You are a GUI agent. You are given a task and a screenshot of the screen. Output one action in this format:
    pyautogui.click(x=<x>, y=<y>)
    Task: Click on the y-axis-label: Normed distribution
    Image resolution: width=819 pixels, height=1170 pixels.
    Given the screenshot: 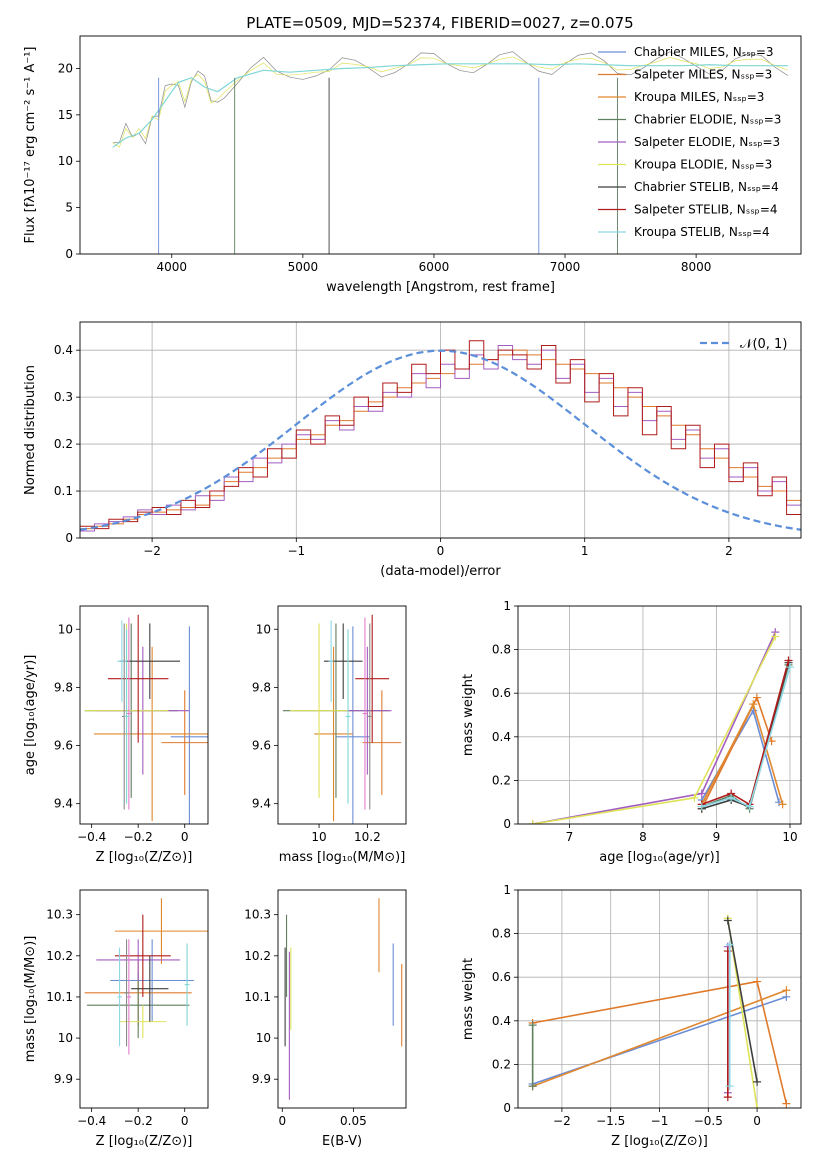 What is the action you would take?
    pyautogui.click(x=30, y=430)
    